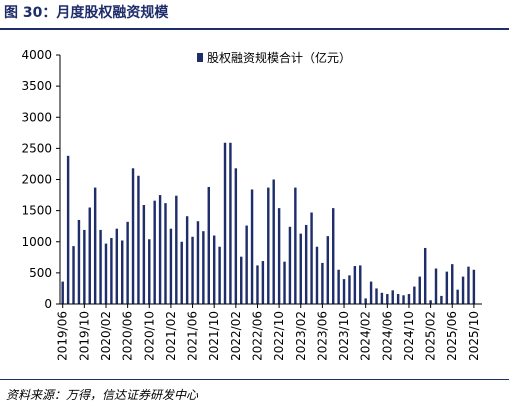 The image size is (509, 409). I want to click on bar-2020/02, so click(106, 273).